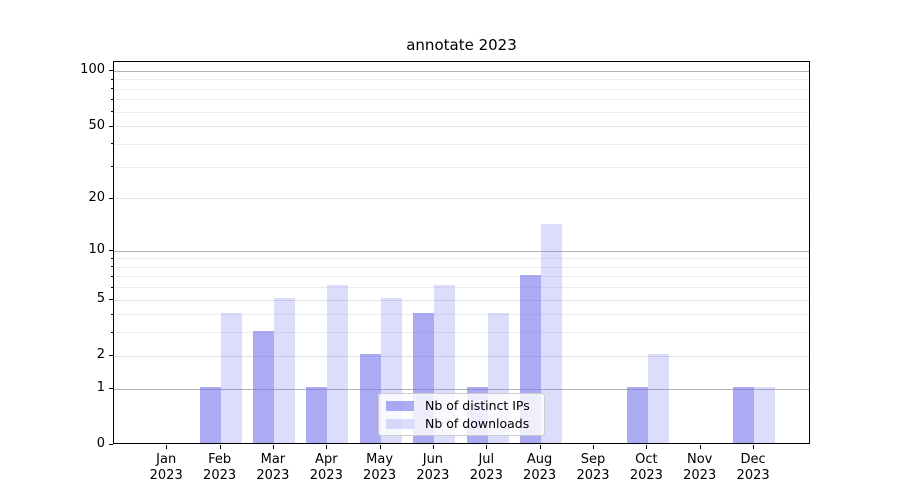 The width and height of the screenshot is (900, 500). I want to click on x-tick-label: Aug 2023, so click(540, 467).